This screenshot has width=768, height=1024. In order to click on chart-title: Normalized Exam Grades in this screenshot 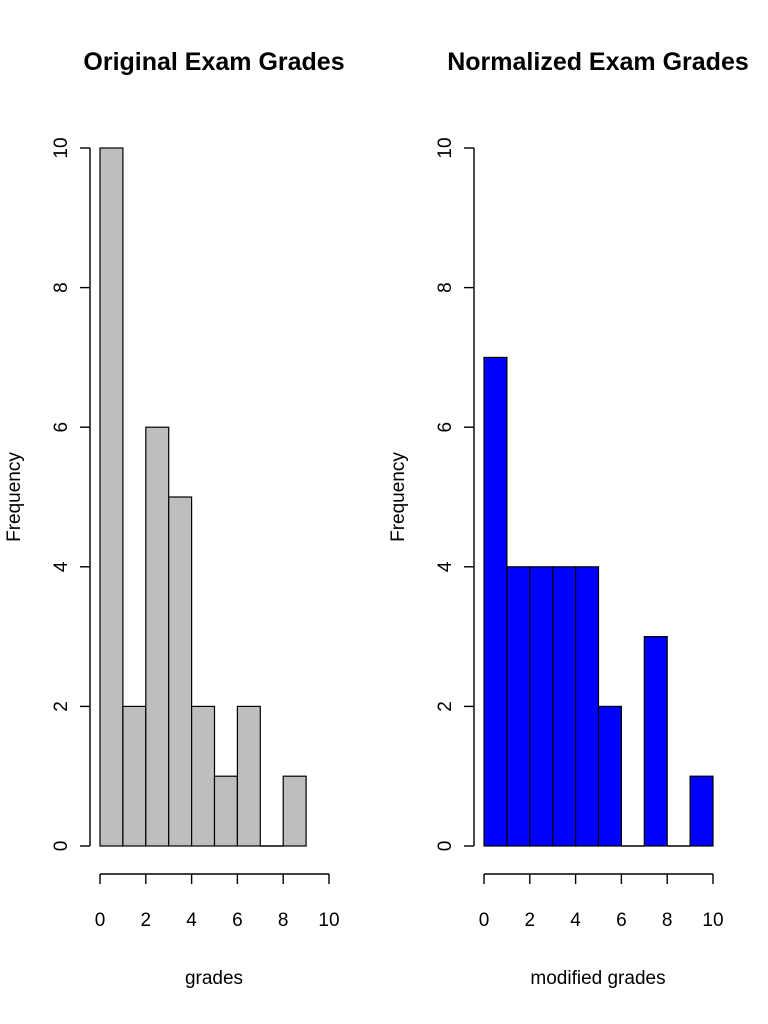, I will do `click(598, 62)`.